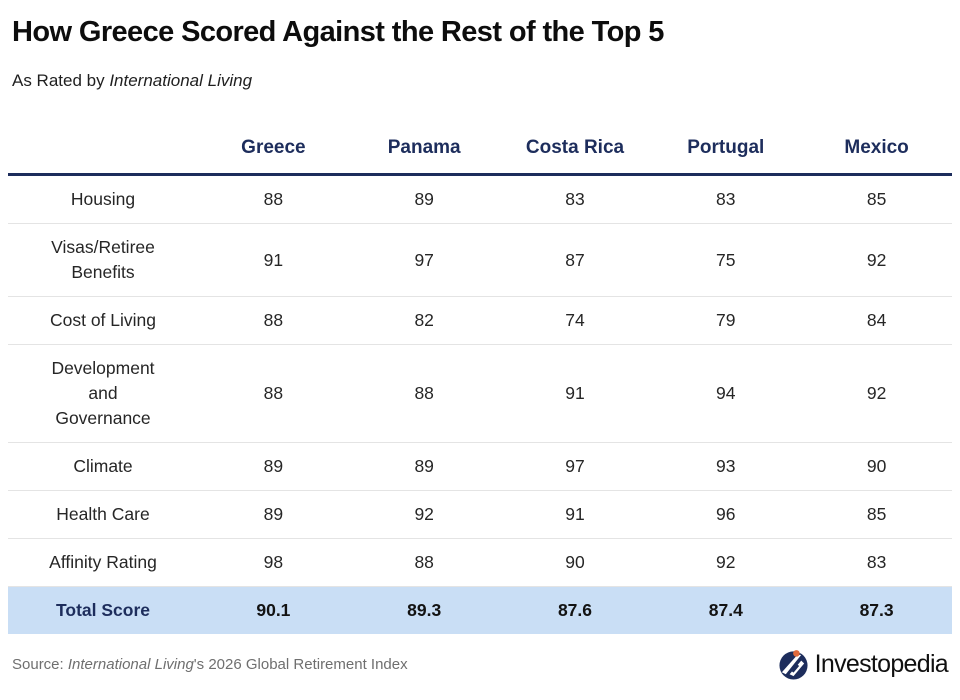 The width and height of the screenshot is (960, 700). I want to click on column-header-panama: Panama, so click(424, 147).